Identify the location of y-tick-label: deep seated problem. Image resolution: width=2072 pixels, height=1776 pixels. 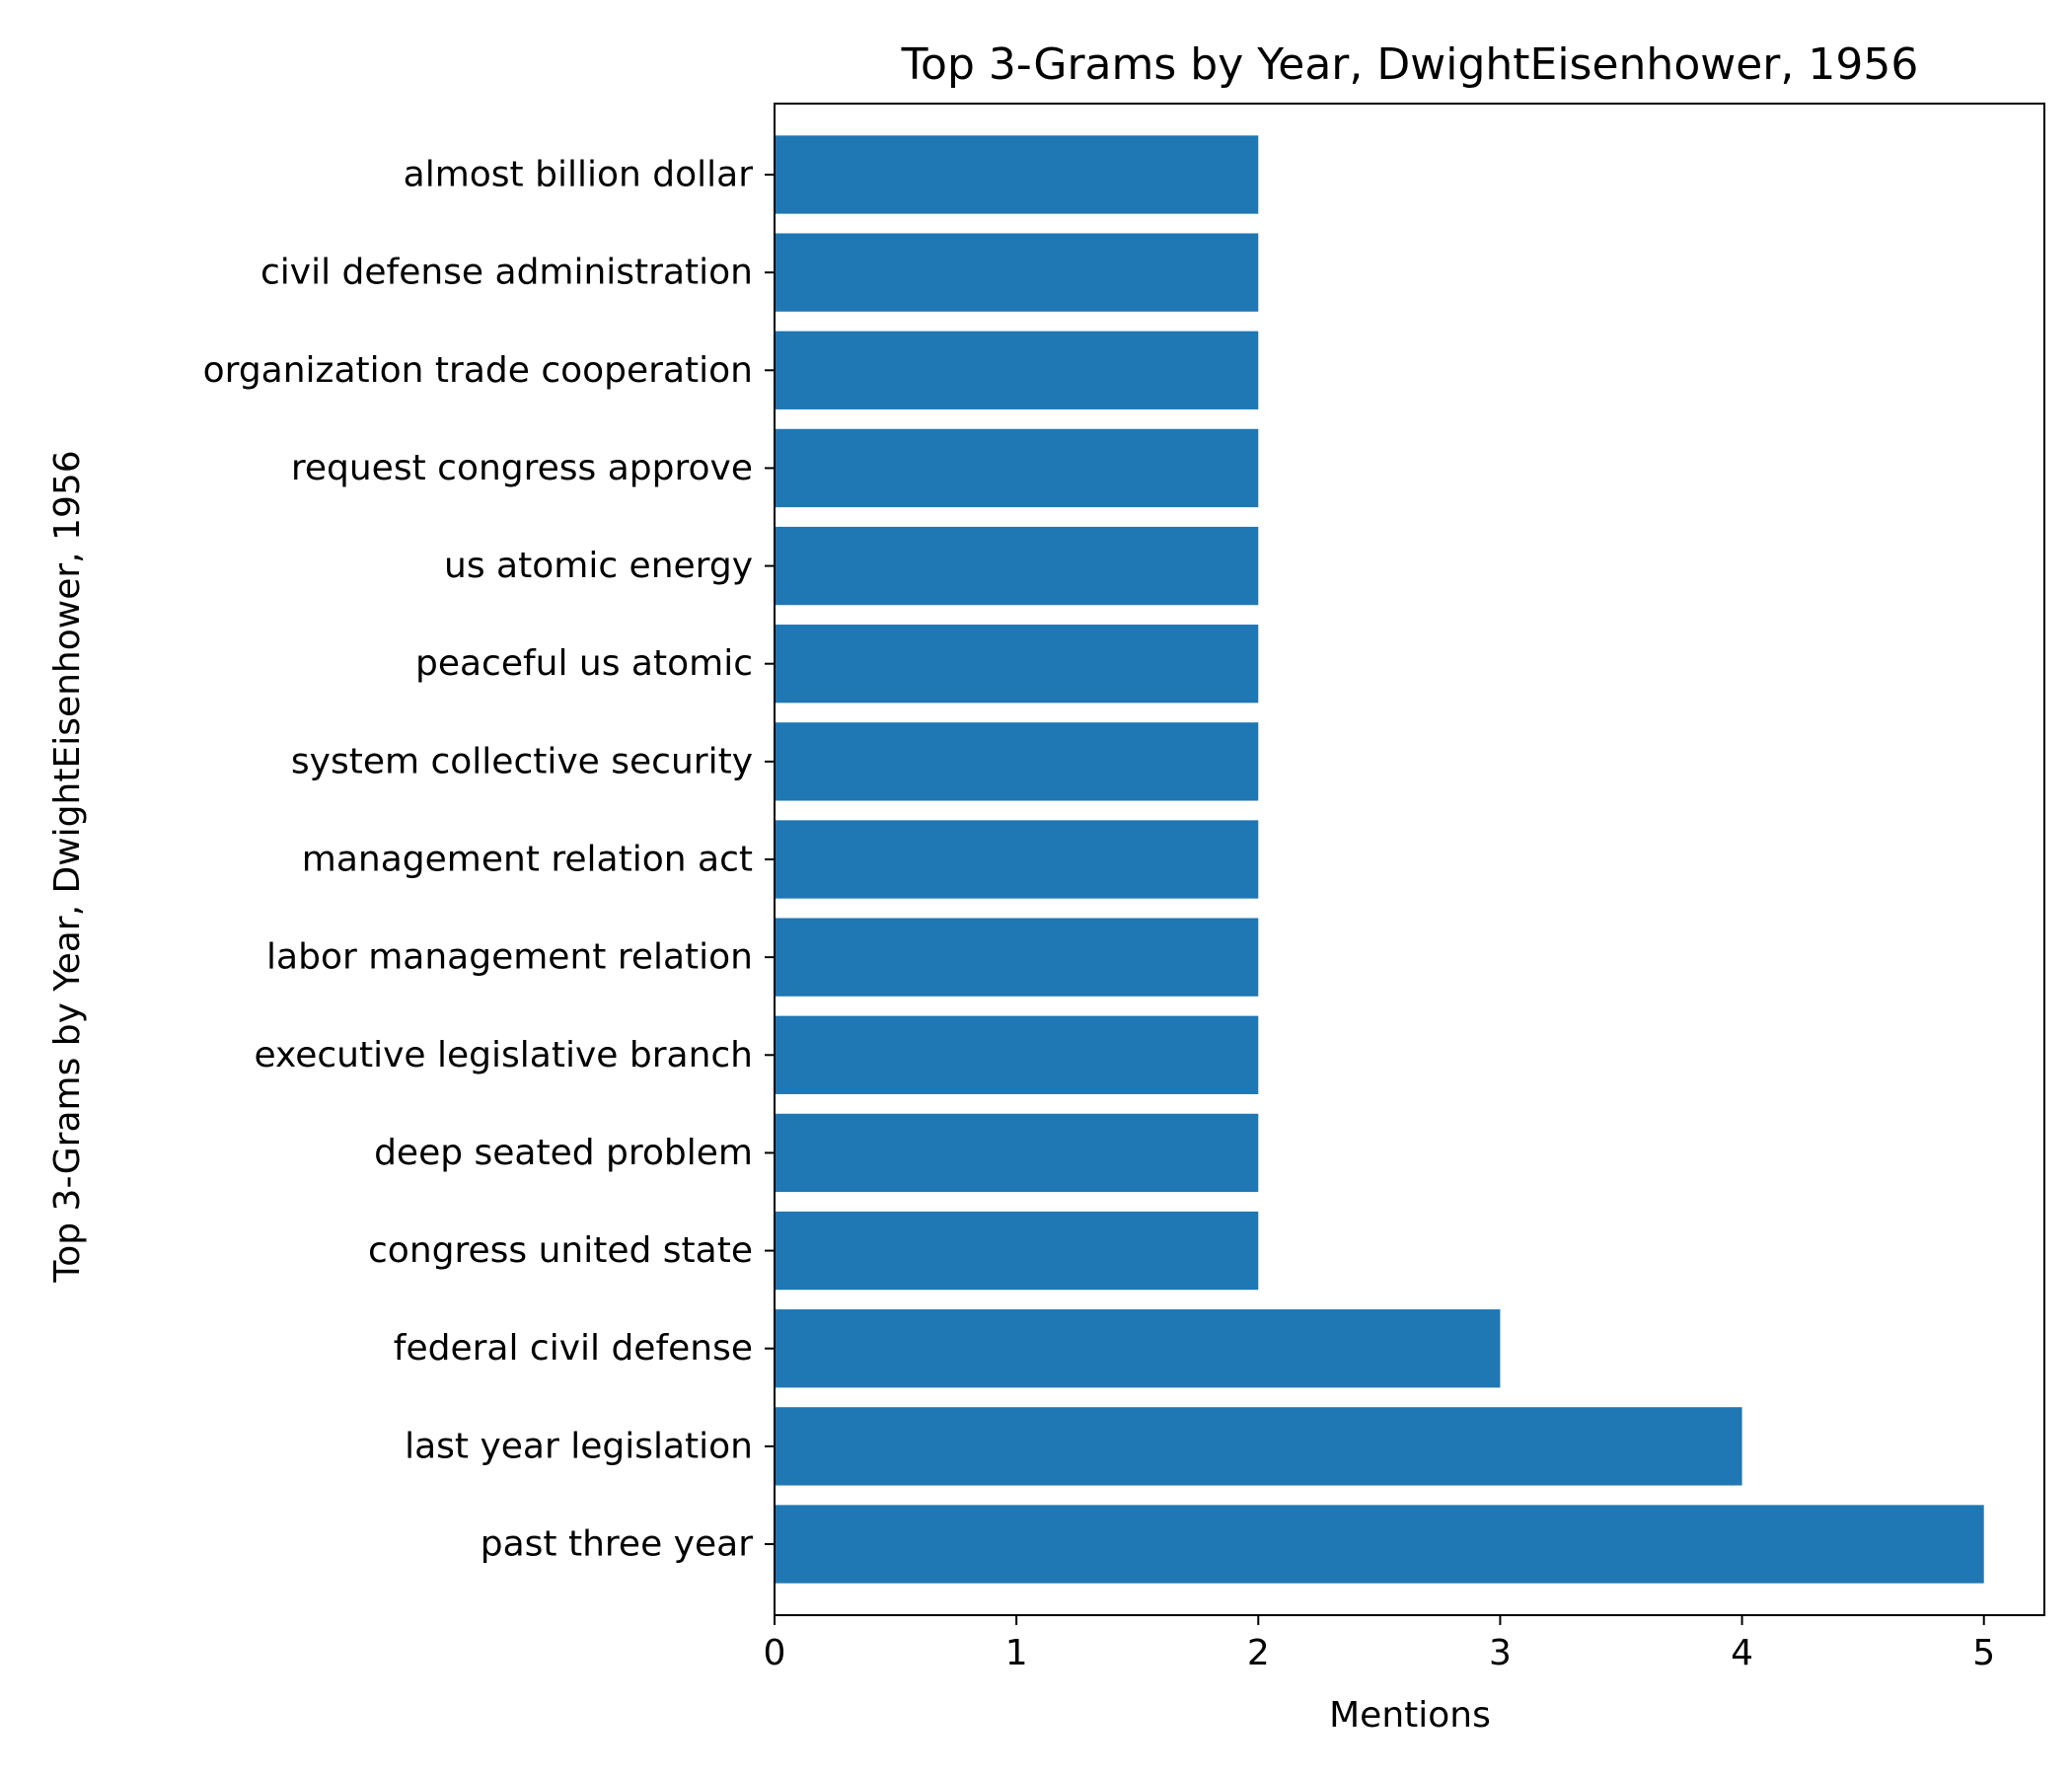
(563, 1153).